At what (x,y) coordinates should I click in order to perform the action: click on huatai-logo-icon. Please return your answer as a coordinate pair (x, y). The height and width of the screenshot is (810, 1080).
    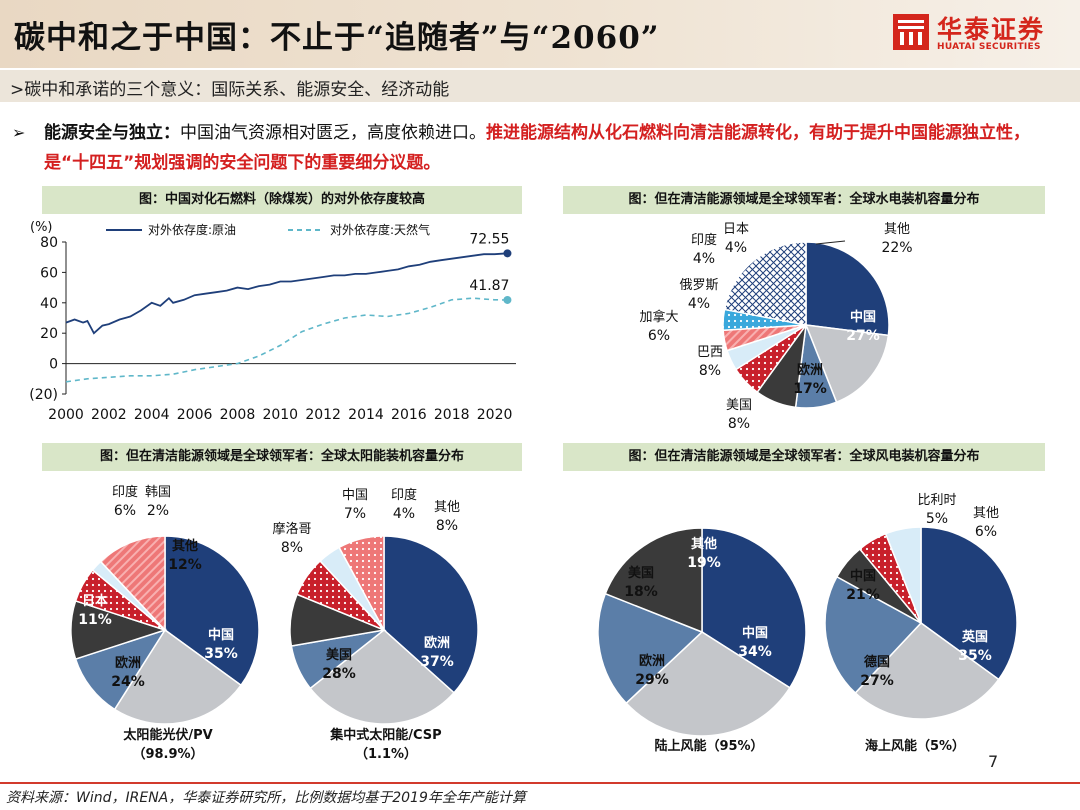
    Looking at the image, I should click on (911, 32).